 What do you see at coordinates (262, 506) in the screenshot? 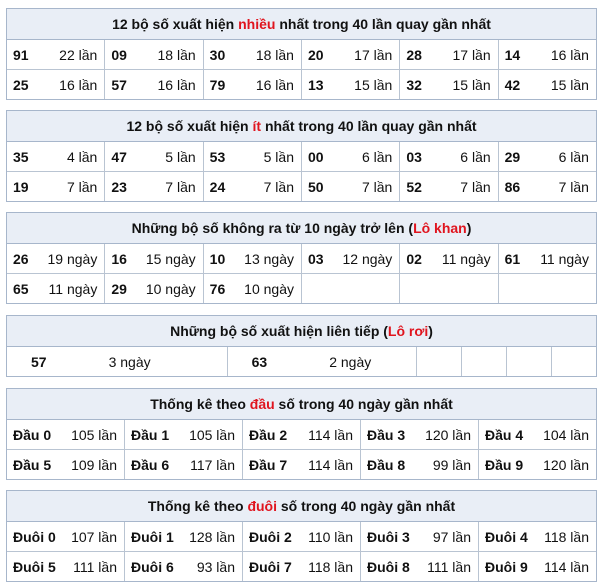
I see `title-highlight: đuôi` at bounding box center [262, 506].